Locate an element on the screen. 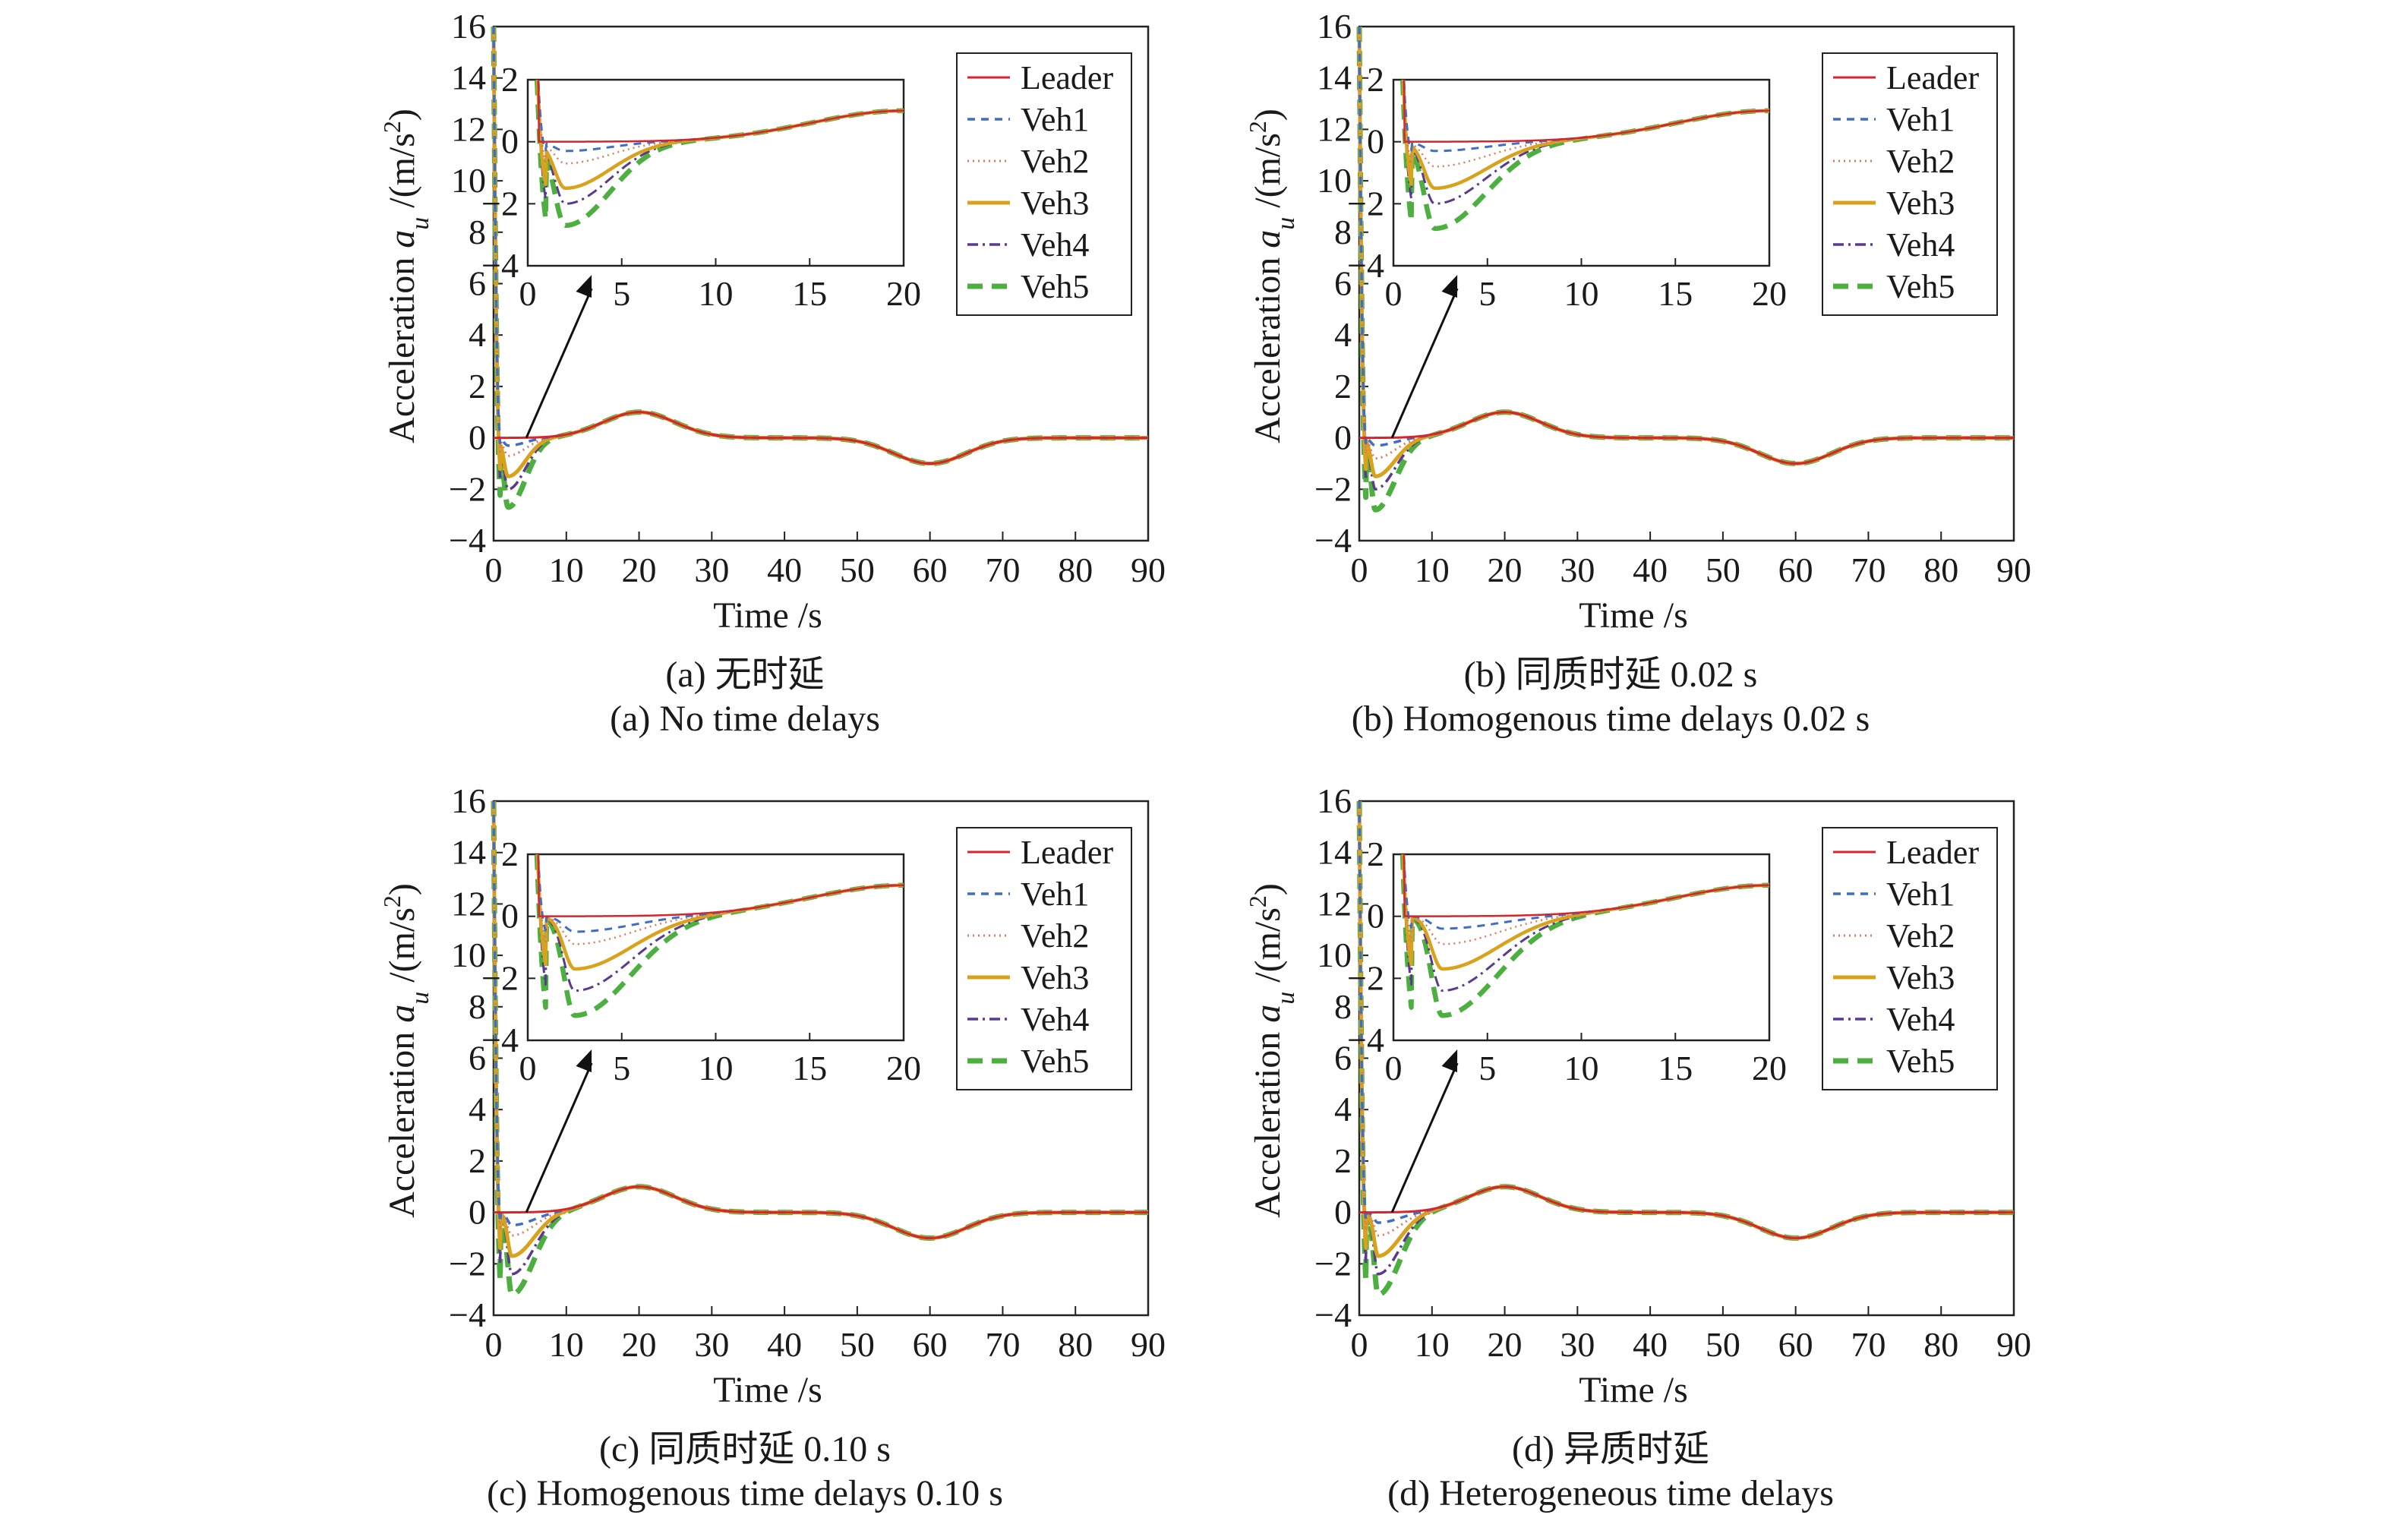  caption-cn: (c) 同质时延 0.10 s is located at coordinates (745, 1449).